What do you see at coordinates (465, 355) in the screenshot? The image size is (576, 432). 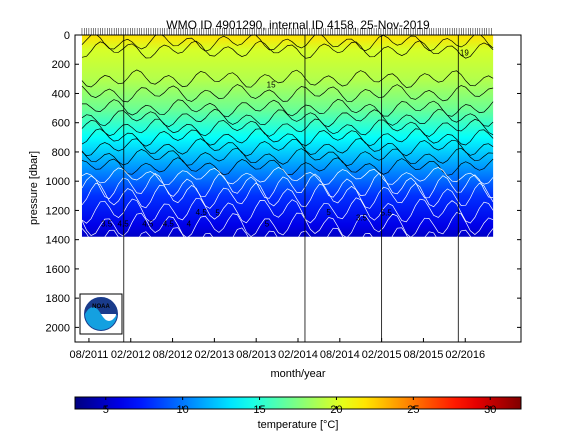 I see `x-tick-label: 02/2016` at bounding box center [465, 355].